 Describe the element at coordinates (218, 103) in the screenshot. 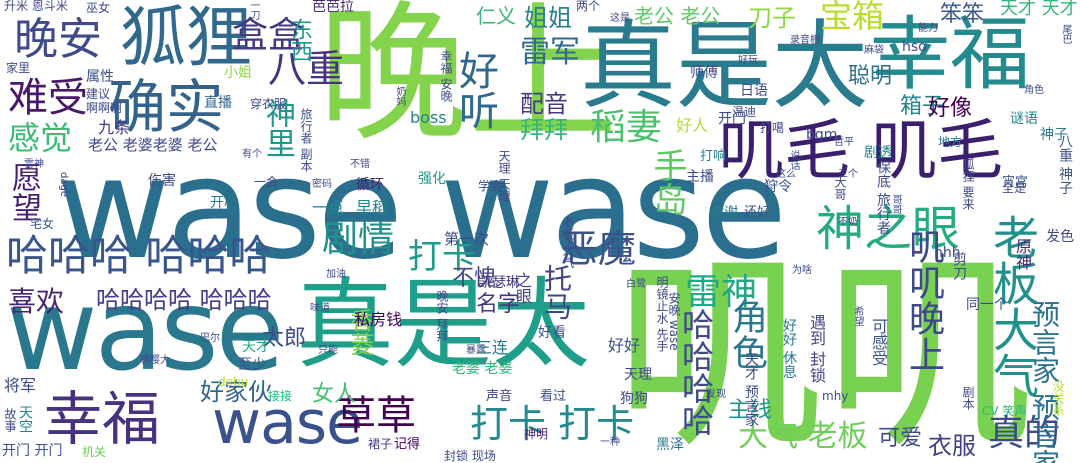

I see `word-zhibo: 直播` at that location.